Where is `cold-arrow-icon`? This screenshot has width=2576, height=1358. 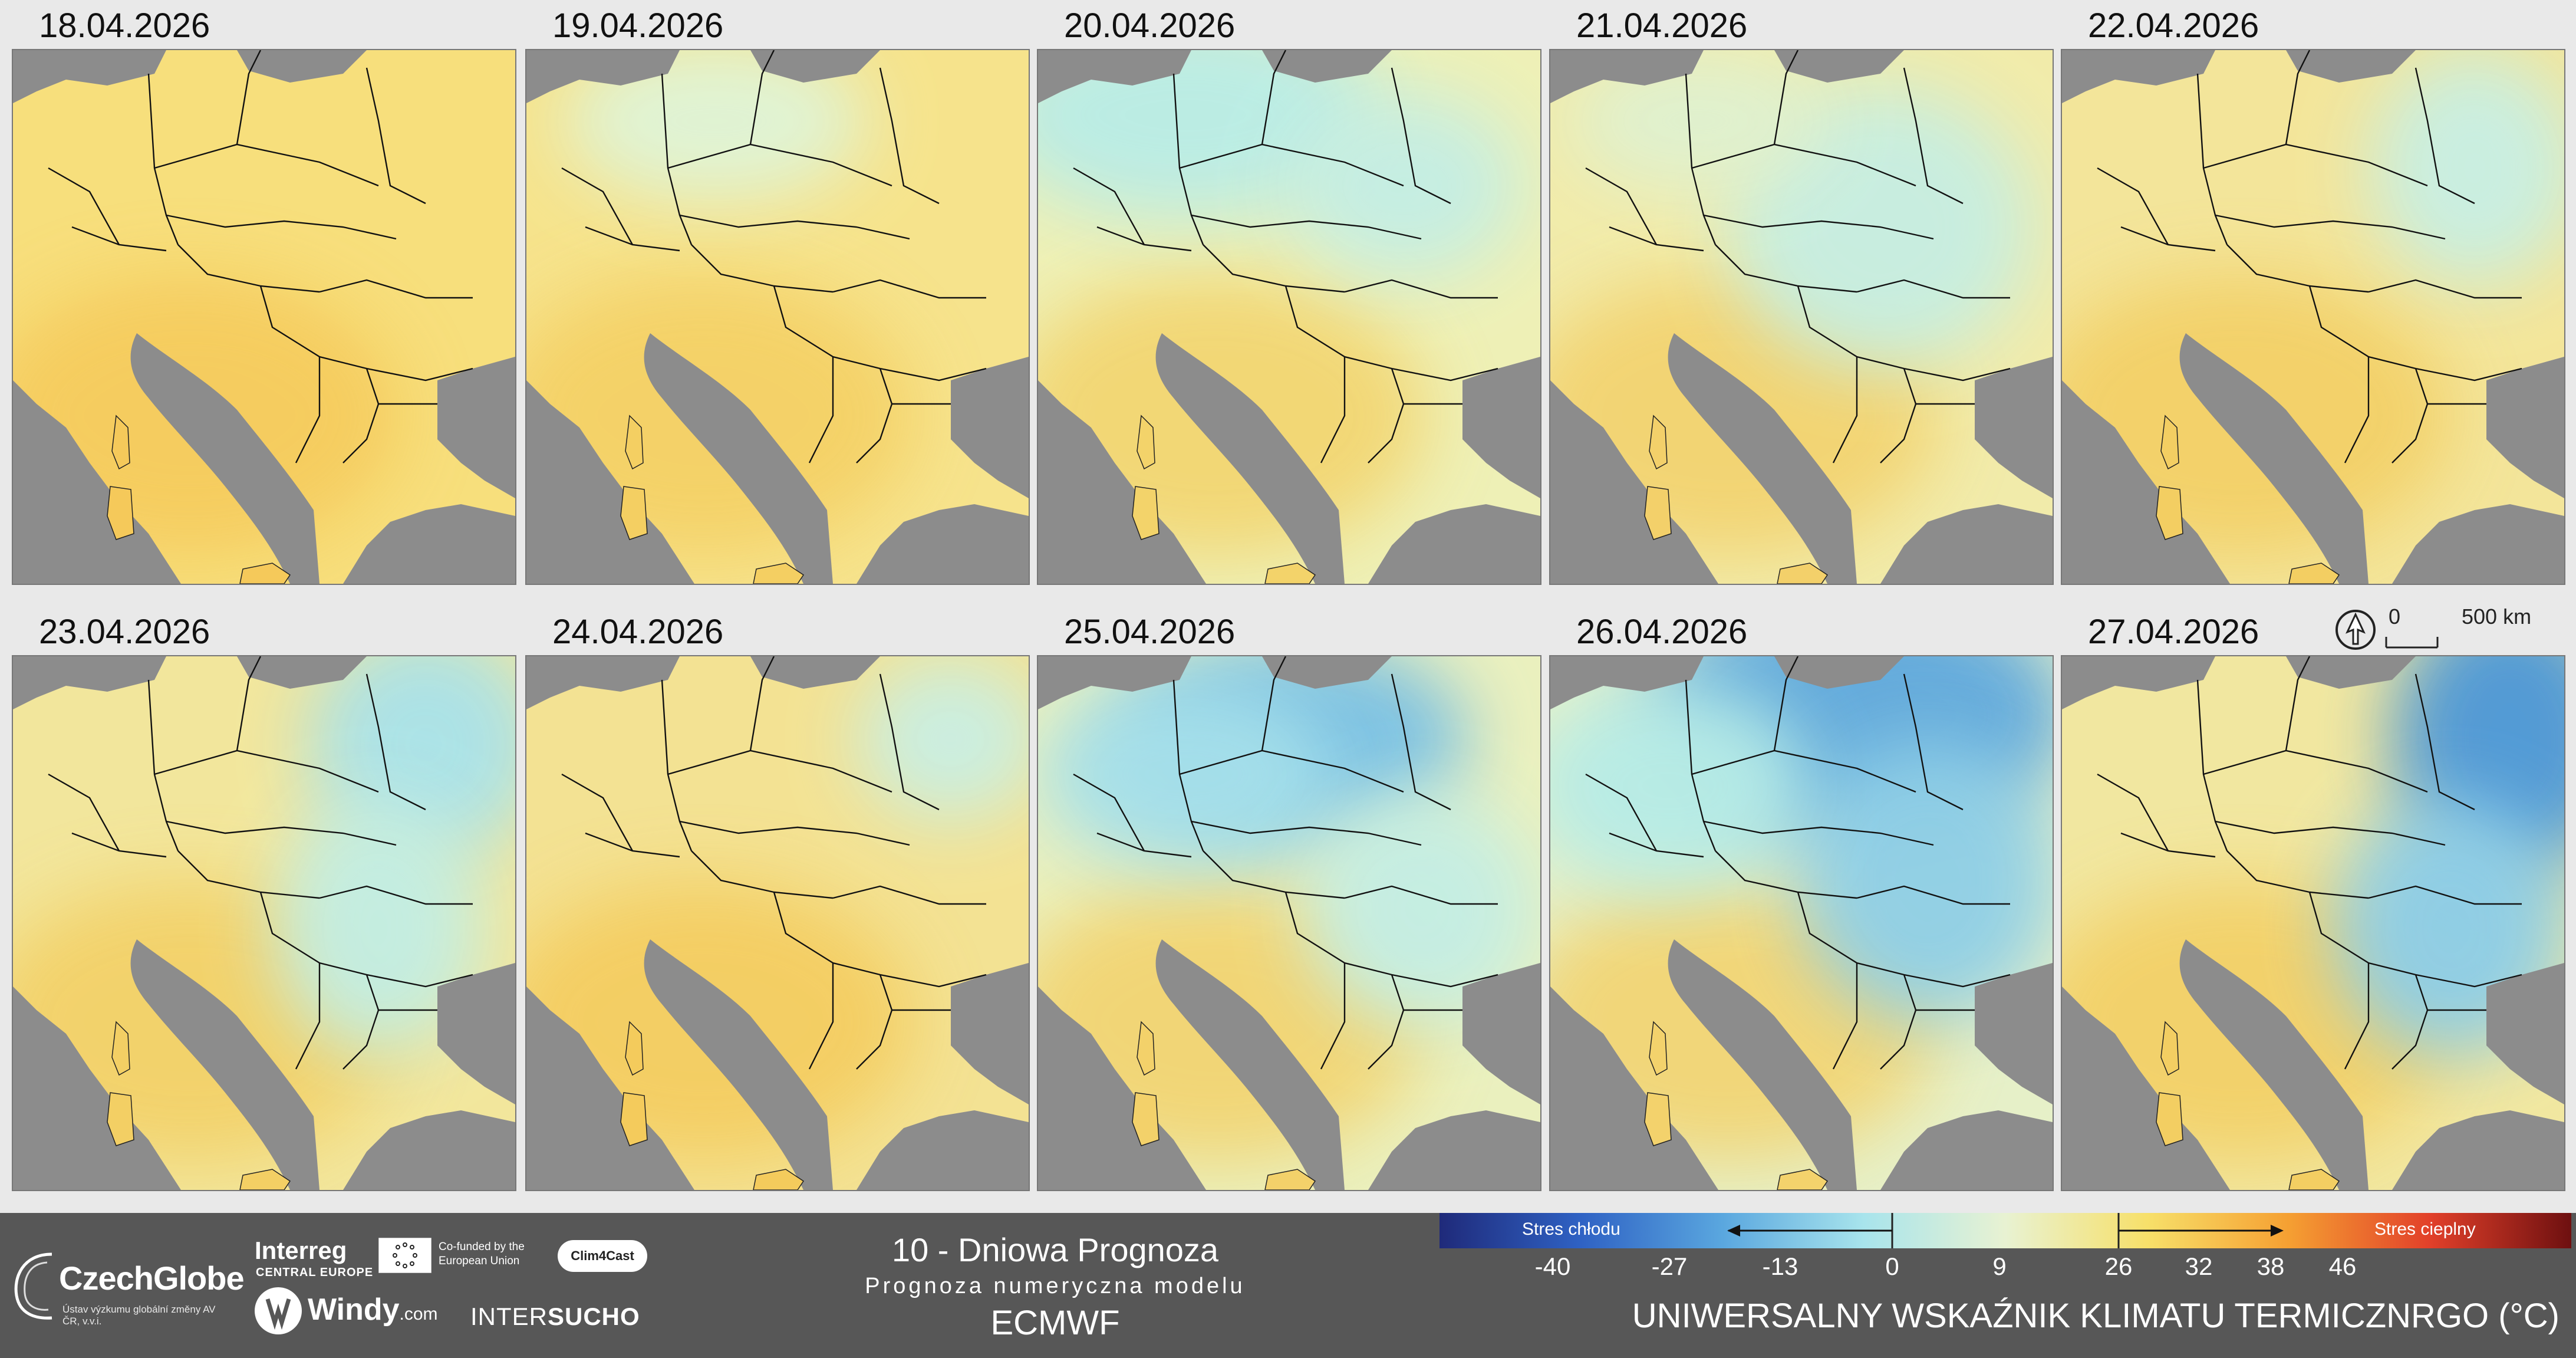 cold-arrow-icon is located at coordinates (1809, 1231).